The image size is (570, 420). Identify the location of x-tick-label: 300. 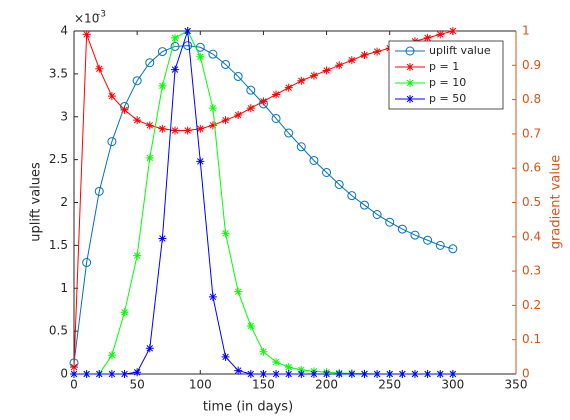
(452, 385).